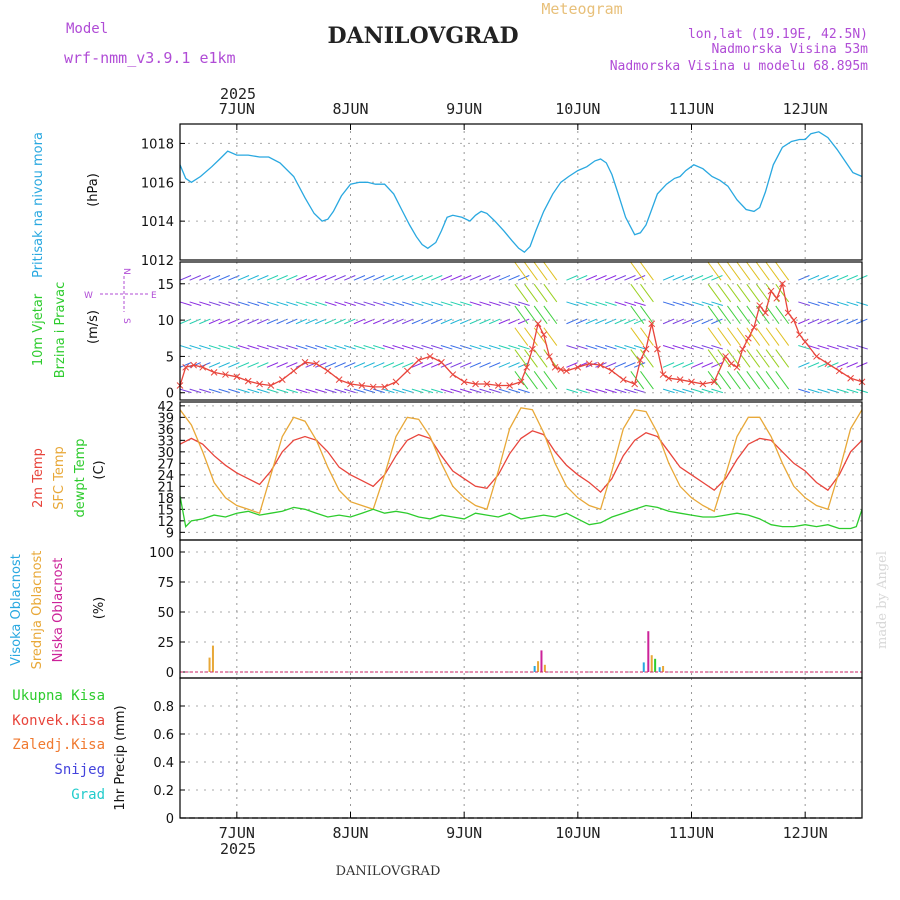 The image size is (900, 900). Describe the element at coordinates (150, 58) in the screenshot. I see `model-name: wrf-nmm_v3.9.1 e1km` at that location.